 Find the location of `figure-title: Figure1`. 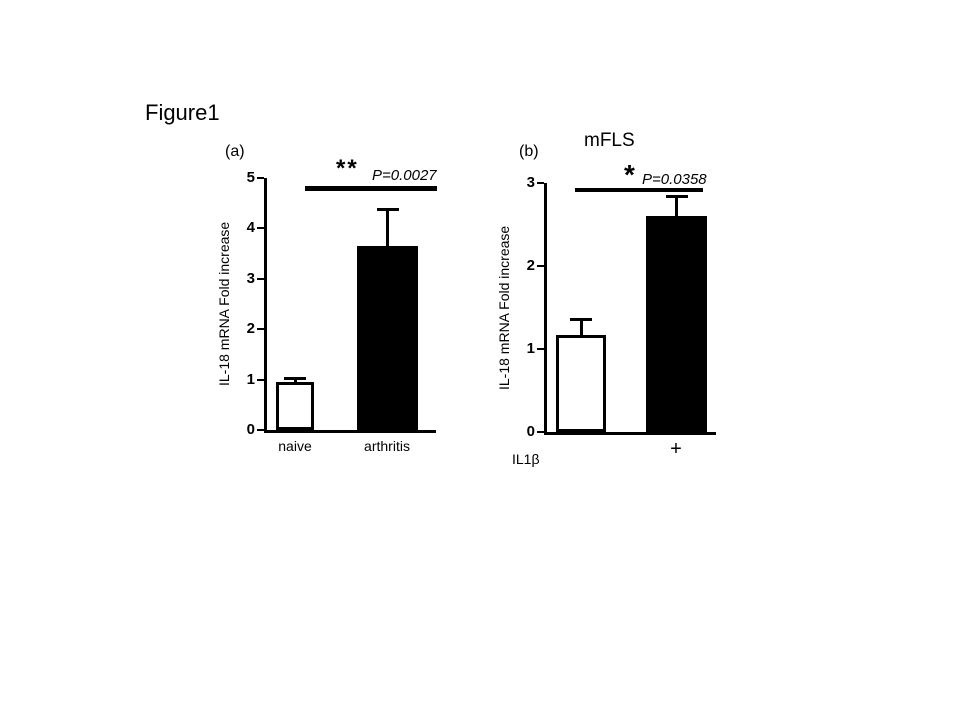

figure-title: Figure1 is located at coordinates (182, 112).